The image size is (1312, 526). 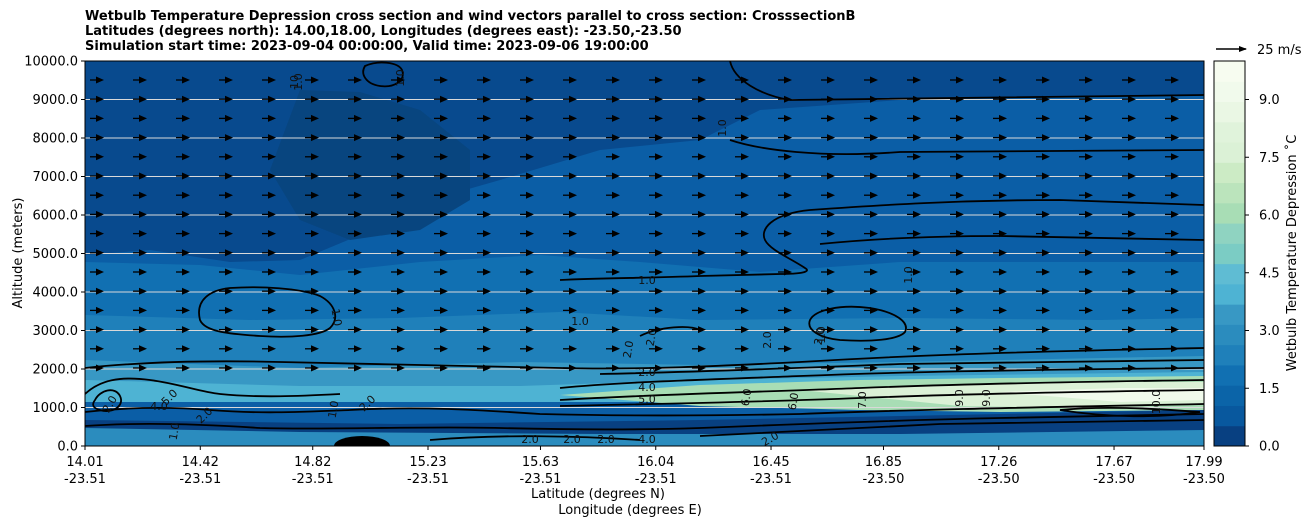 I want to click on y-tick-label: 2000.0, so click(x=56, y=370).